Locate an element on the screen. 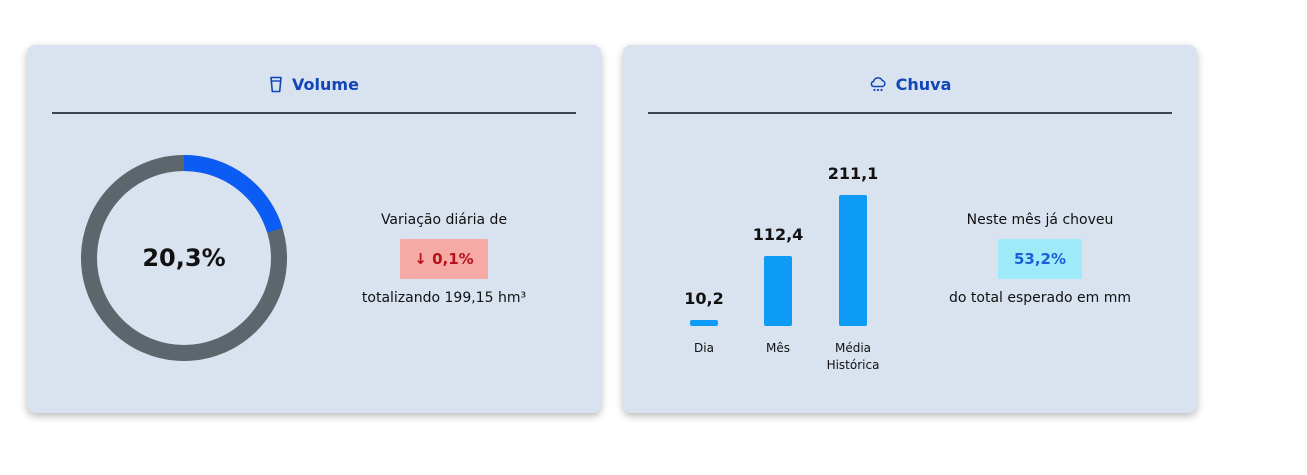 The image size is (1307, 475). bar-value-label: 112,4 is located at coordinates (778, 235).